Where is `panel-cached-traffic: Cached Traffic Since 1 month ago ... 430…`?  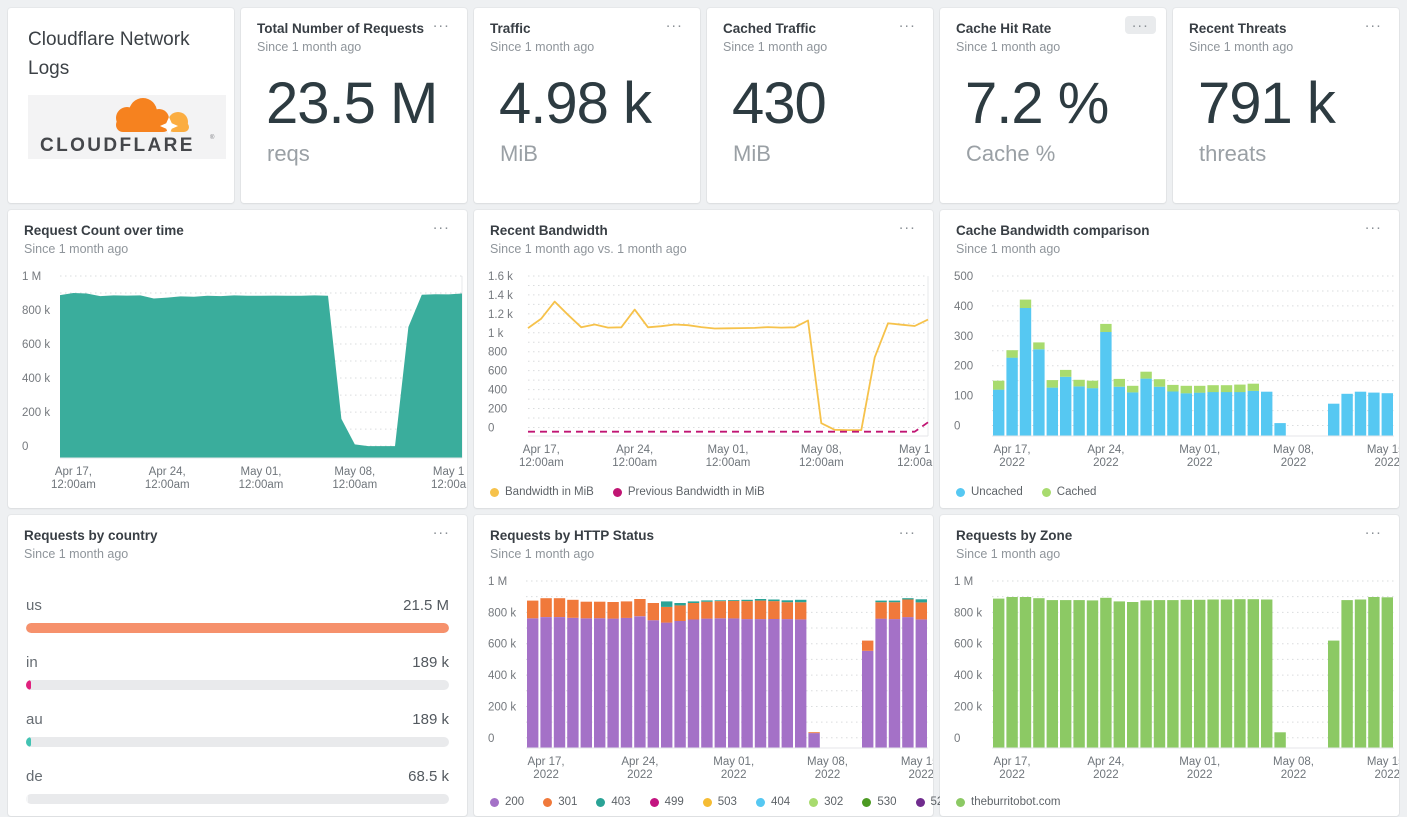 panel-cached-traffic: Cached Traffic Since 1 month ago ... 430… is located at coordinates (820, 105).